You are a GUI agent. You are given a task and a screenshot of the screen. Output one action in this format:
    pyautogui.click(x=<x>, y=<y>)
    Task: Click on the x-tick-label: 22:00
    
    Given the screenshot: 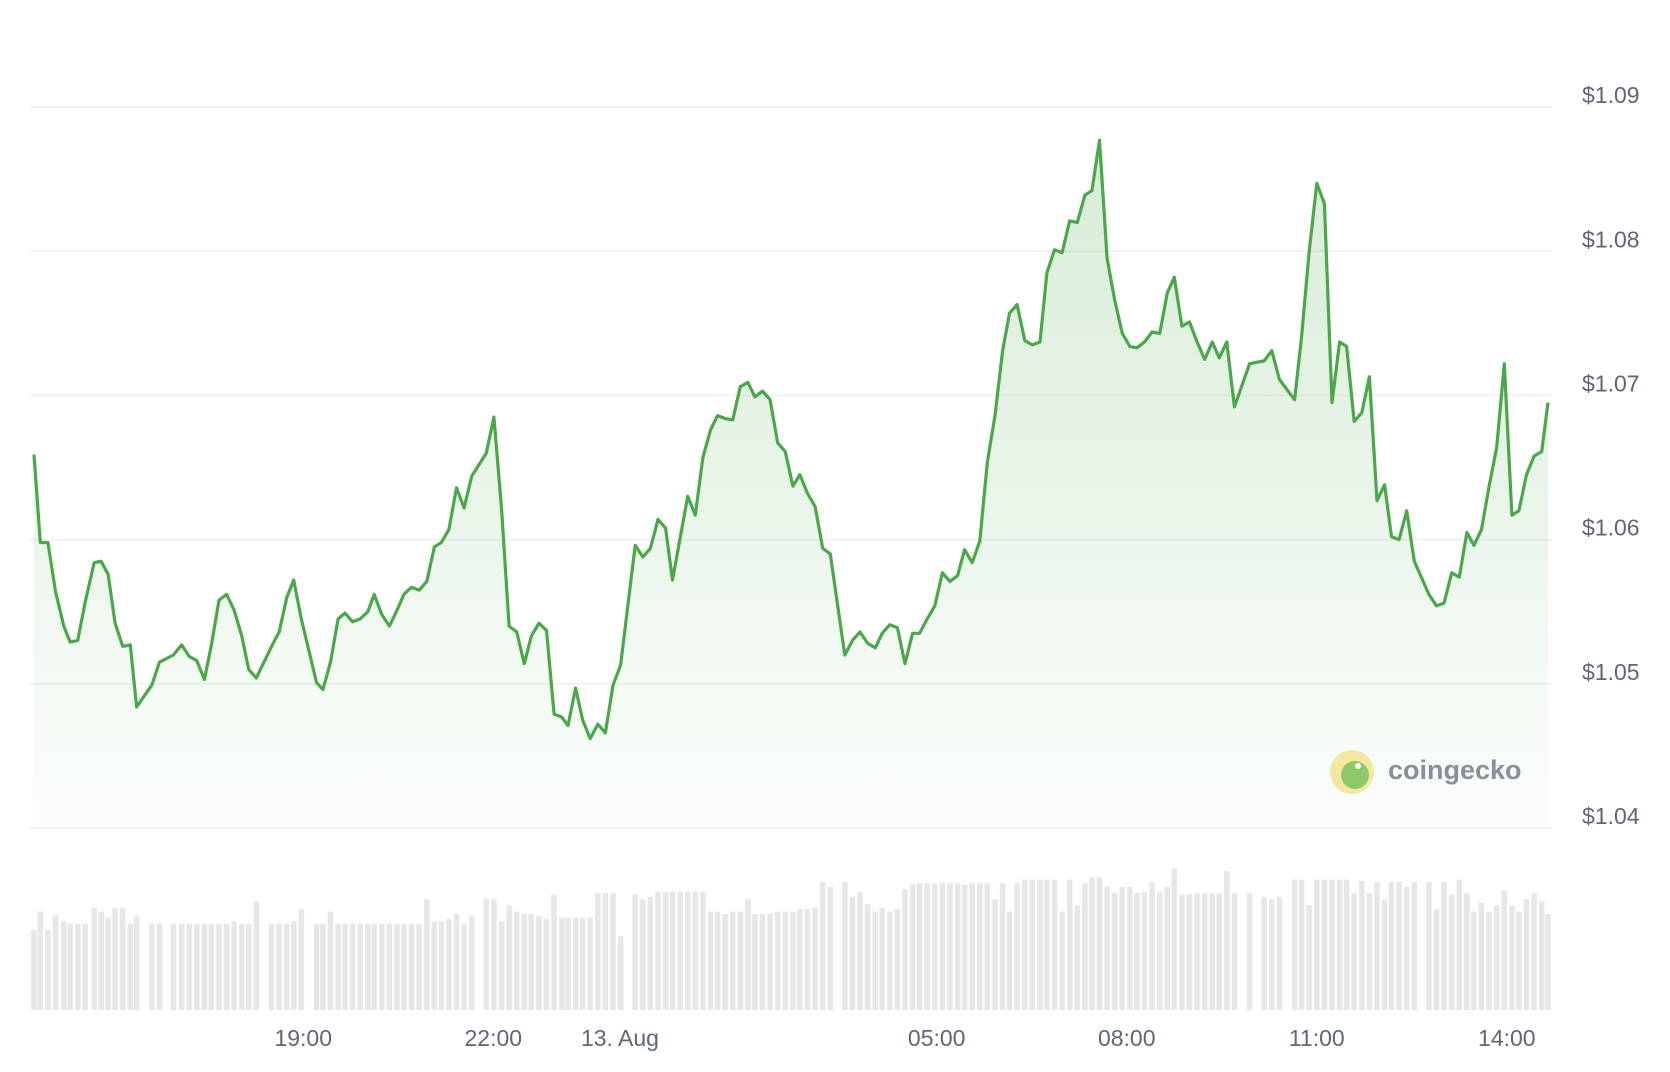 What is the action you would take?
    pyautogui.click(x=493, y=1038)
    